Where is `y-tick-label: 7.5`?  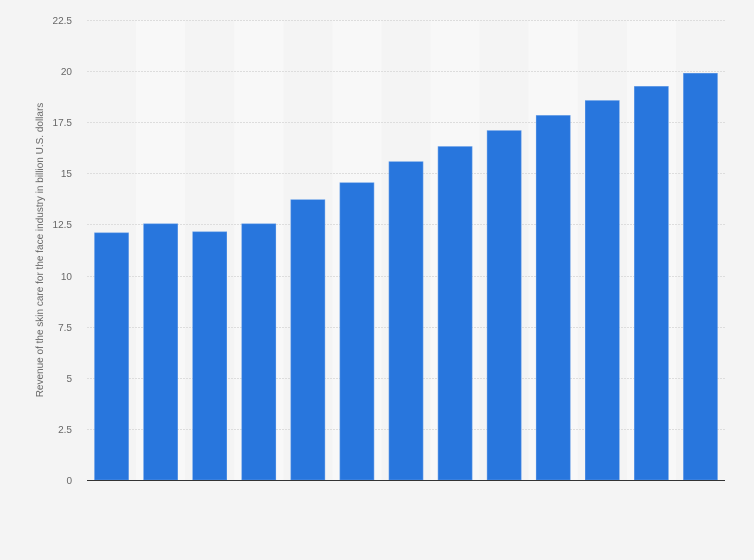 y-tick-label: 7.5 is located at coordinates (65, 328).